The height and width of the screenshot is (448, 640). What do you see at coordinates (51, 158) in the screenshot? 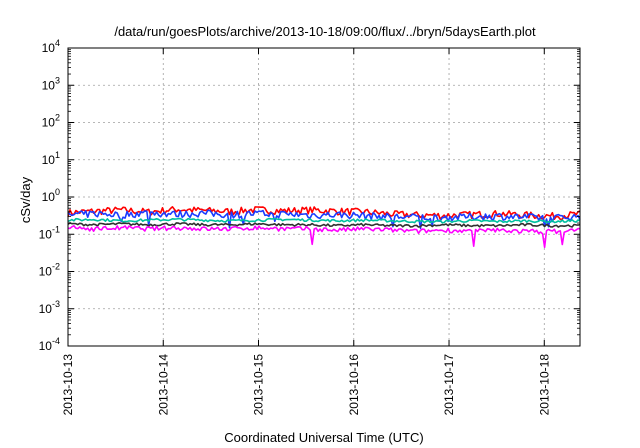
I see `y-tick-label: 10¹` at bounding box center [51, 158].